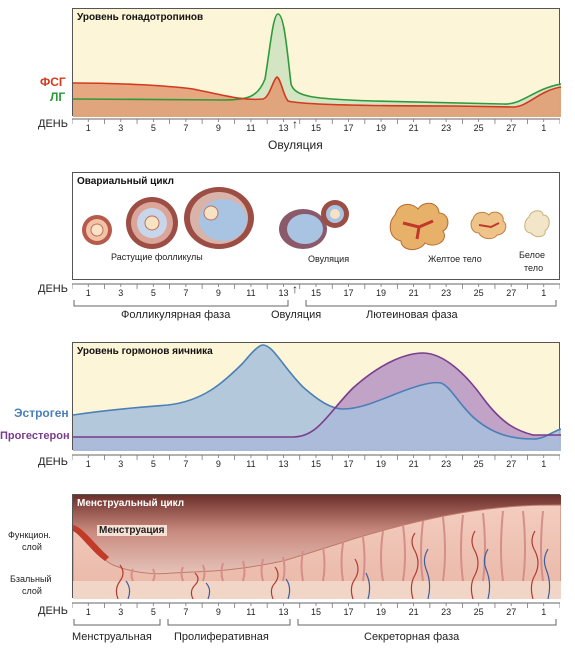 The image size is (575, 650). Describe the element at coordinates (176, 315) in the screenshot. I see `follicular-phase-label: Фолликулярная фаза` at that location.